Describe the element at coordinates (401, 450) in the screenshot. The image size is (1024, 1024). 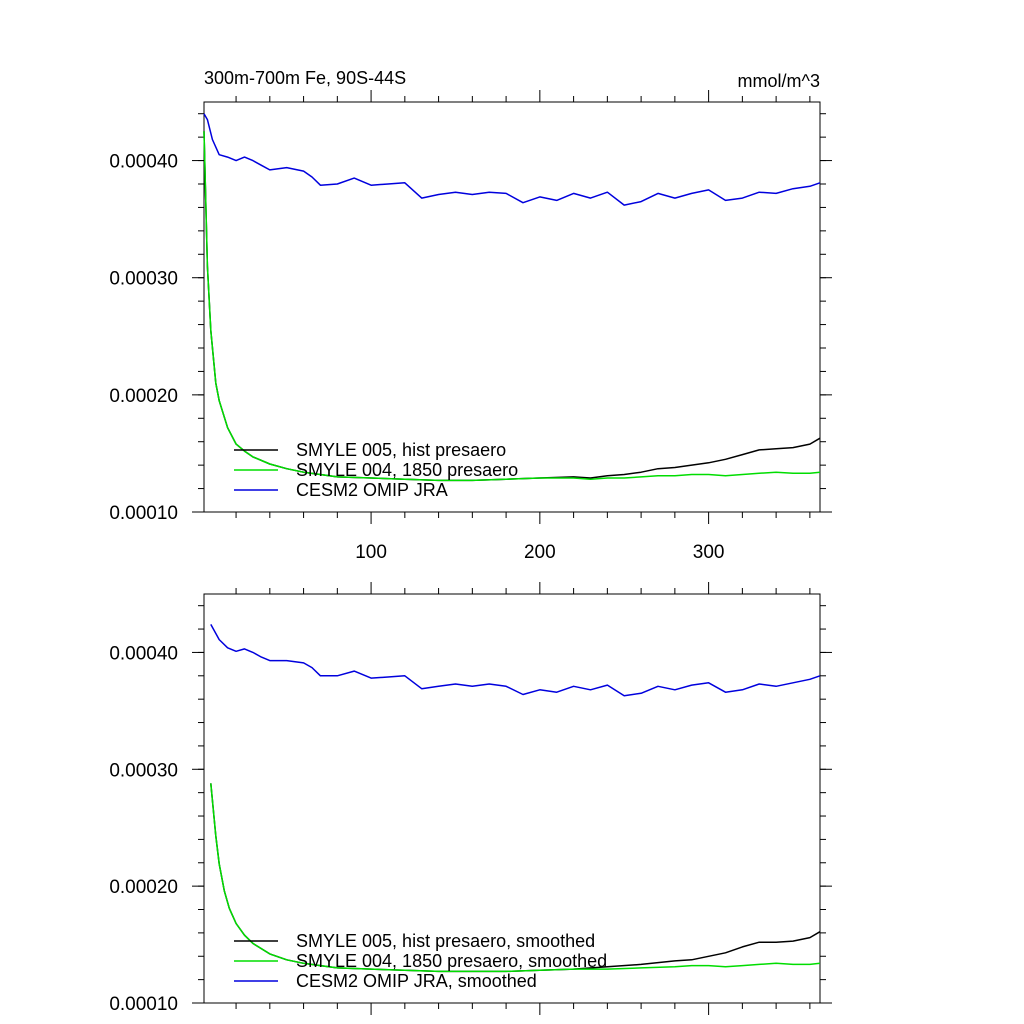
I see `legend-label: SMYLE 005, hist presaero` at that location.